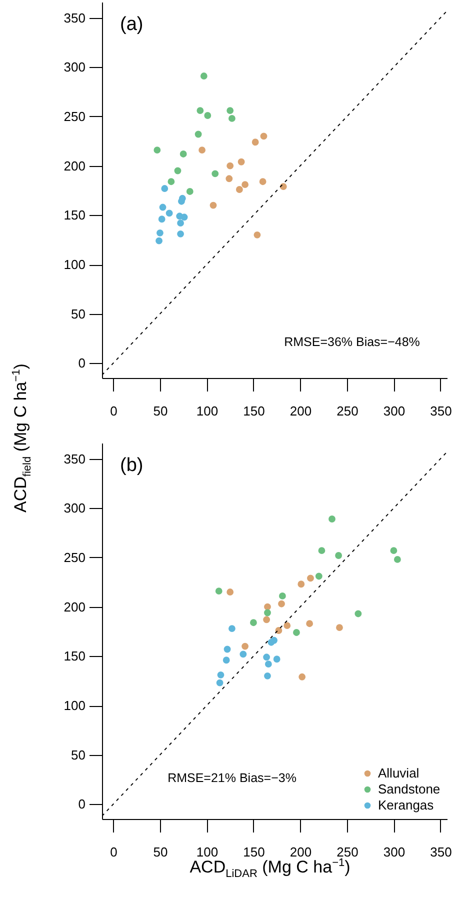  Describe the element at coordinates (232, 778) in the screenshot. I see `annotation: RMSE=21% Bias=−3%` at that location.